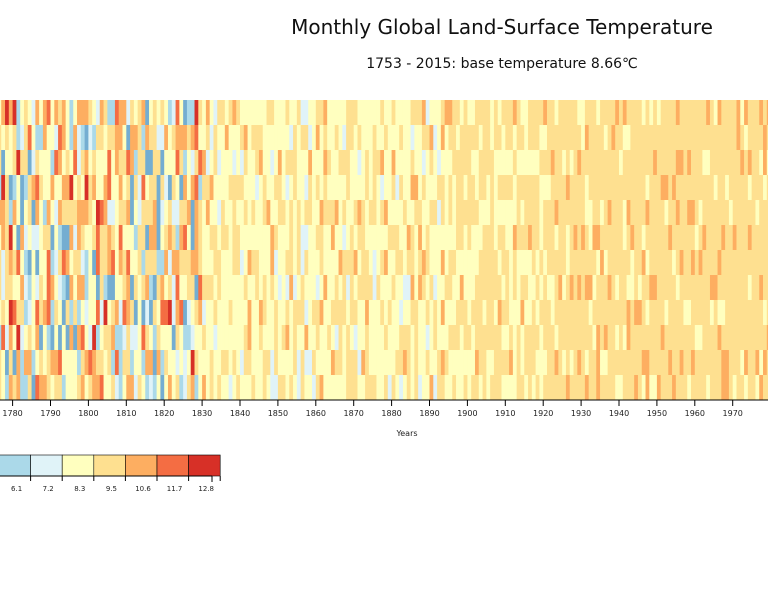 The image size is (768, 615). I want to click on x-tick-label: 1940, so click(619, 413).